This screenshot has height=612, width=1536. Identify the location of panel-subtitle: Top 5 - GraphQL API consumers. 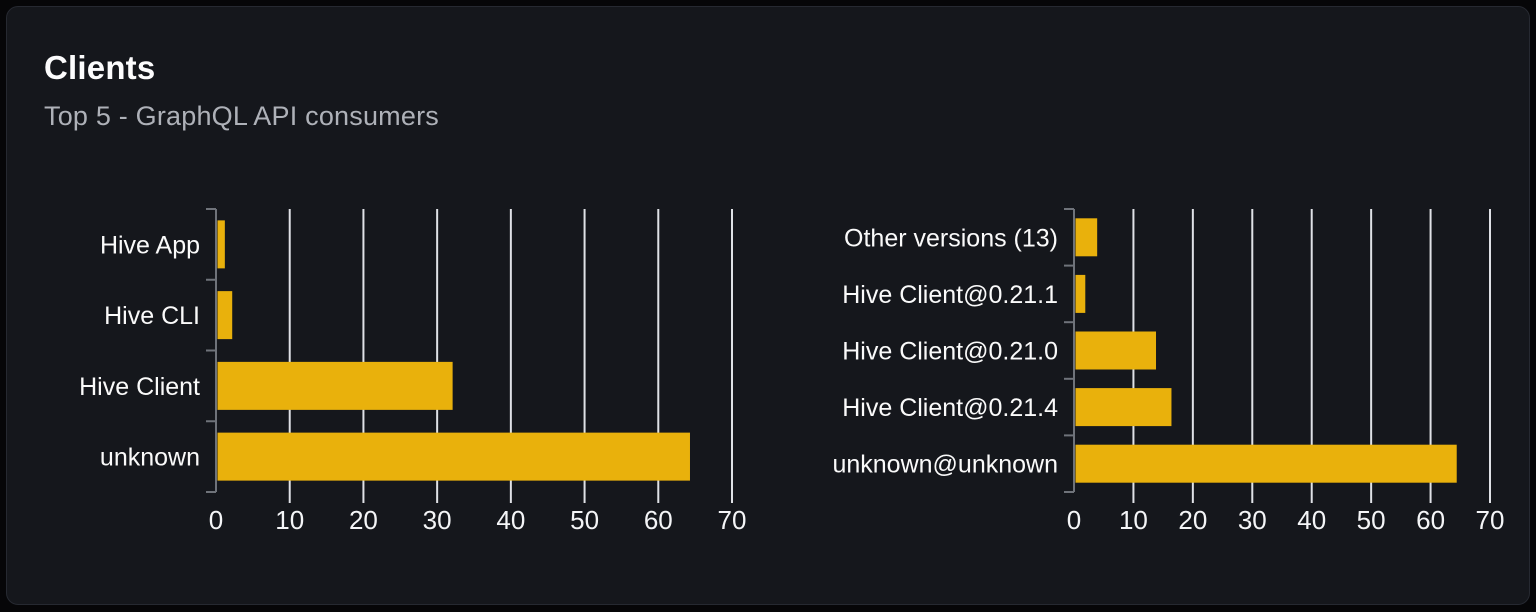
(241, 116).